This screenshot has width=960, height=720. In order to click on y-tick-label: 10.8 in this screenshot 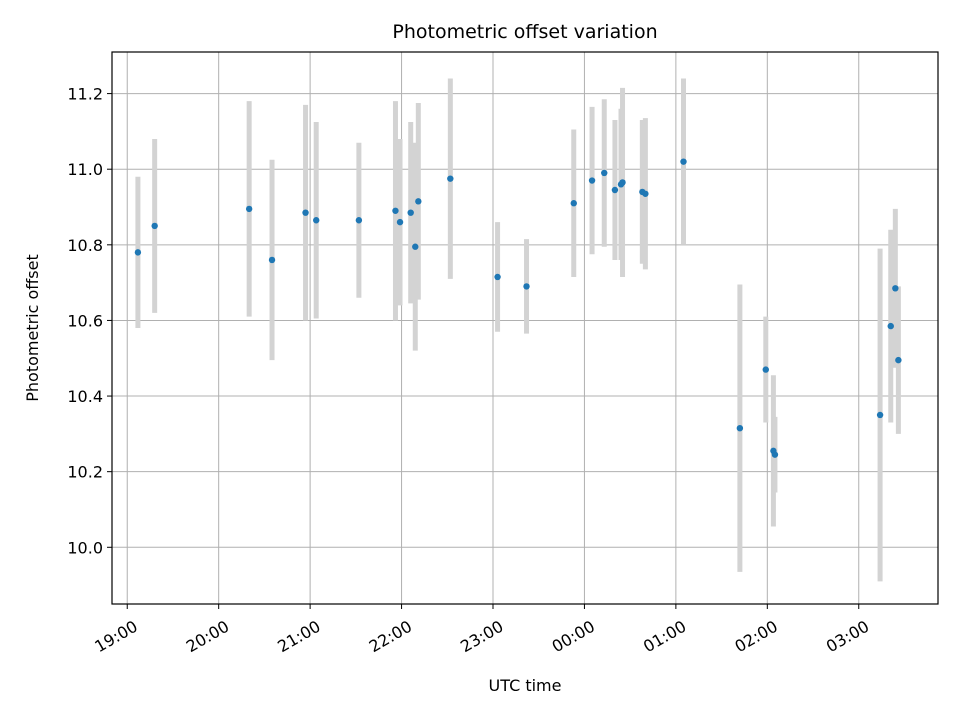, I will do `click(85, 245)`.